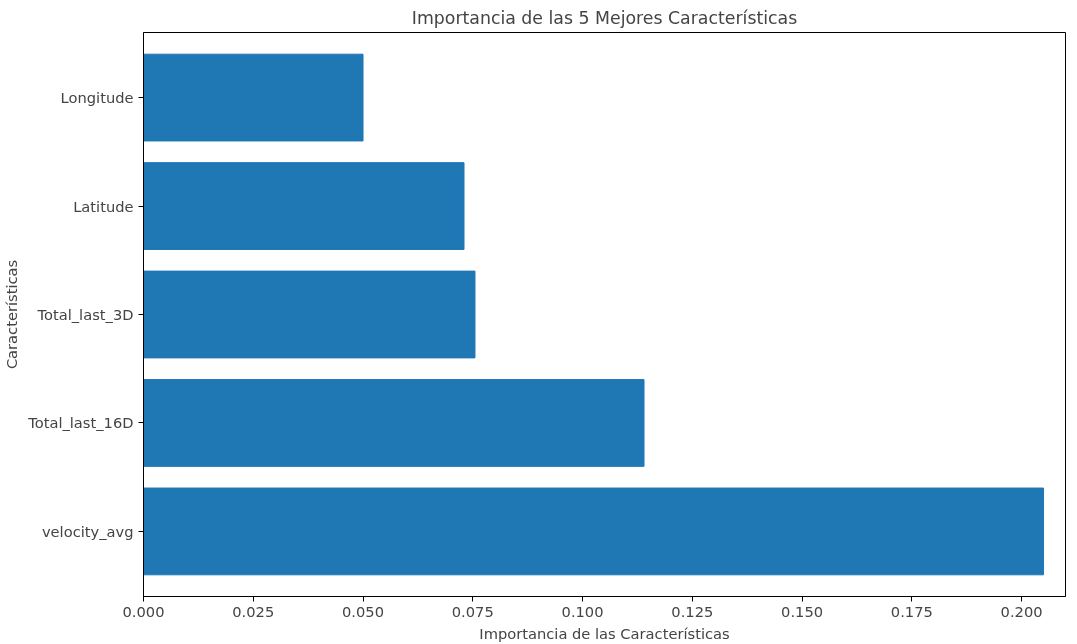 This screenshot has width=1077, height=644. Describe the element at coordinates (582, 611) in the screenshot. I see `x-tick-label: 0.100` at that location.